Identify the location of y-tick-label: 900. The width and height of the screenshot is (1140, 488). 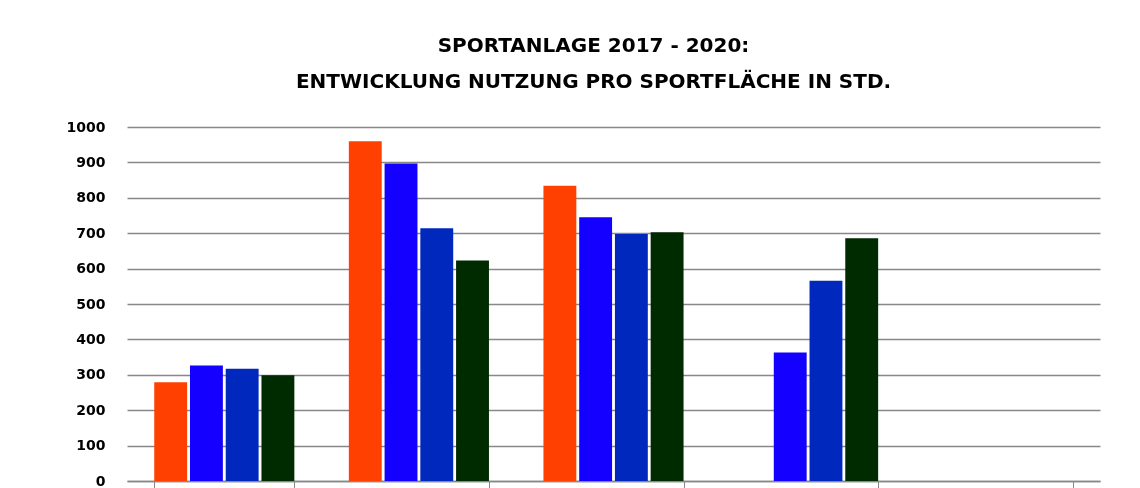
(91, 161).